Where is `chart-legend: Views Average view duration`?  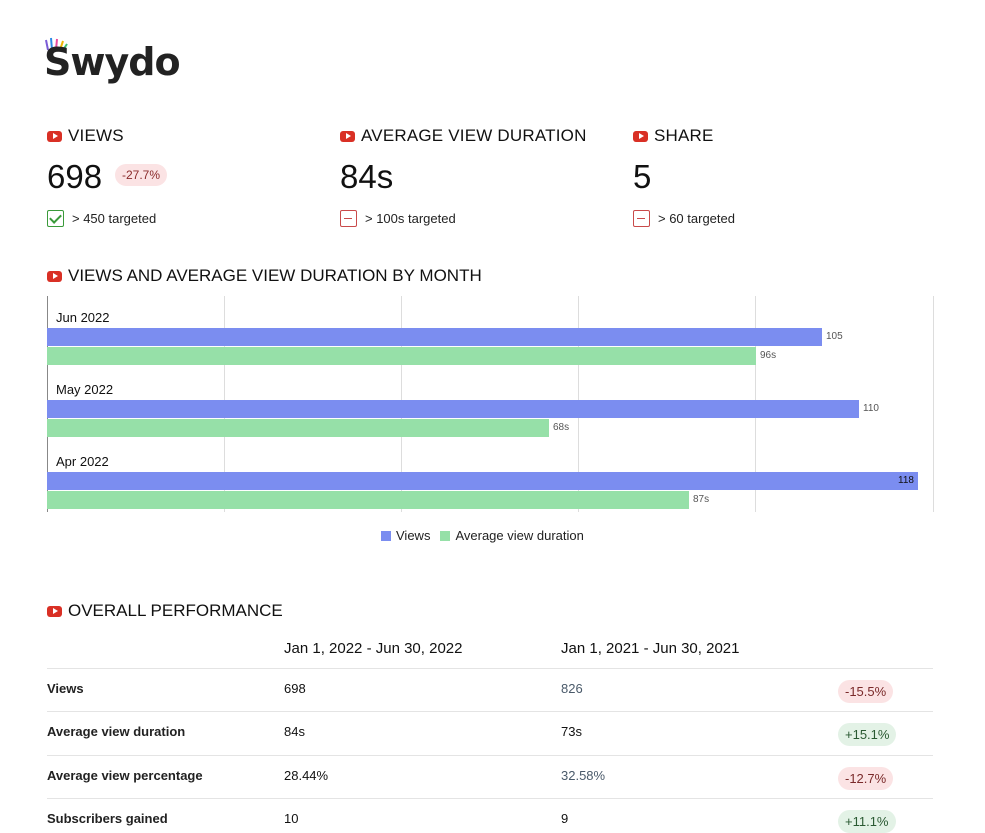 chart-legend: Views Average view duration is located at coordinates (487, 535).